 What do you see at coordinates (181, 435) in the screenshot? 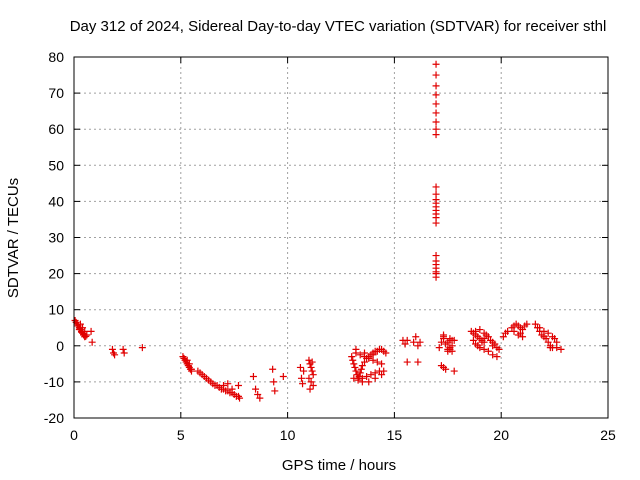
I see `x-tick-label: 5` at bounding box center [181, 435].